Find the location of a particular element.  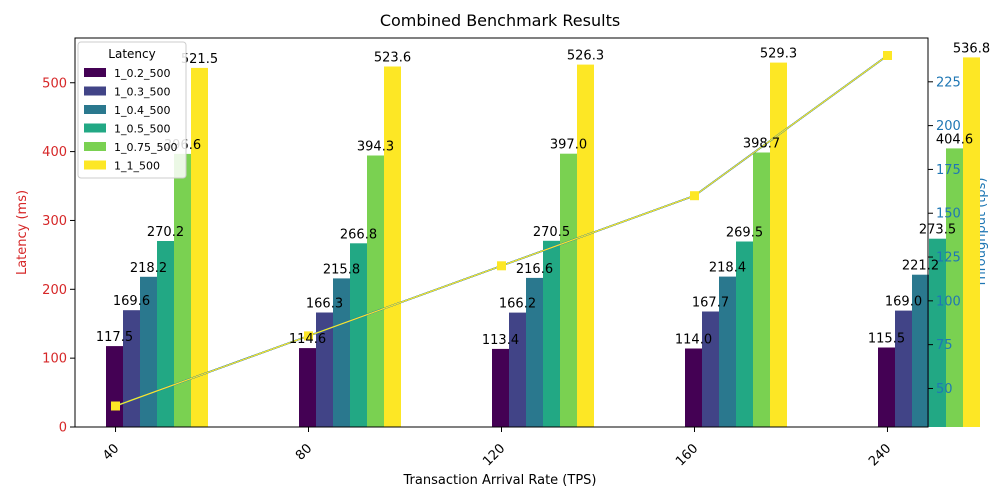

y-tick-label: 300 is located at coordinates (54, 221).